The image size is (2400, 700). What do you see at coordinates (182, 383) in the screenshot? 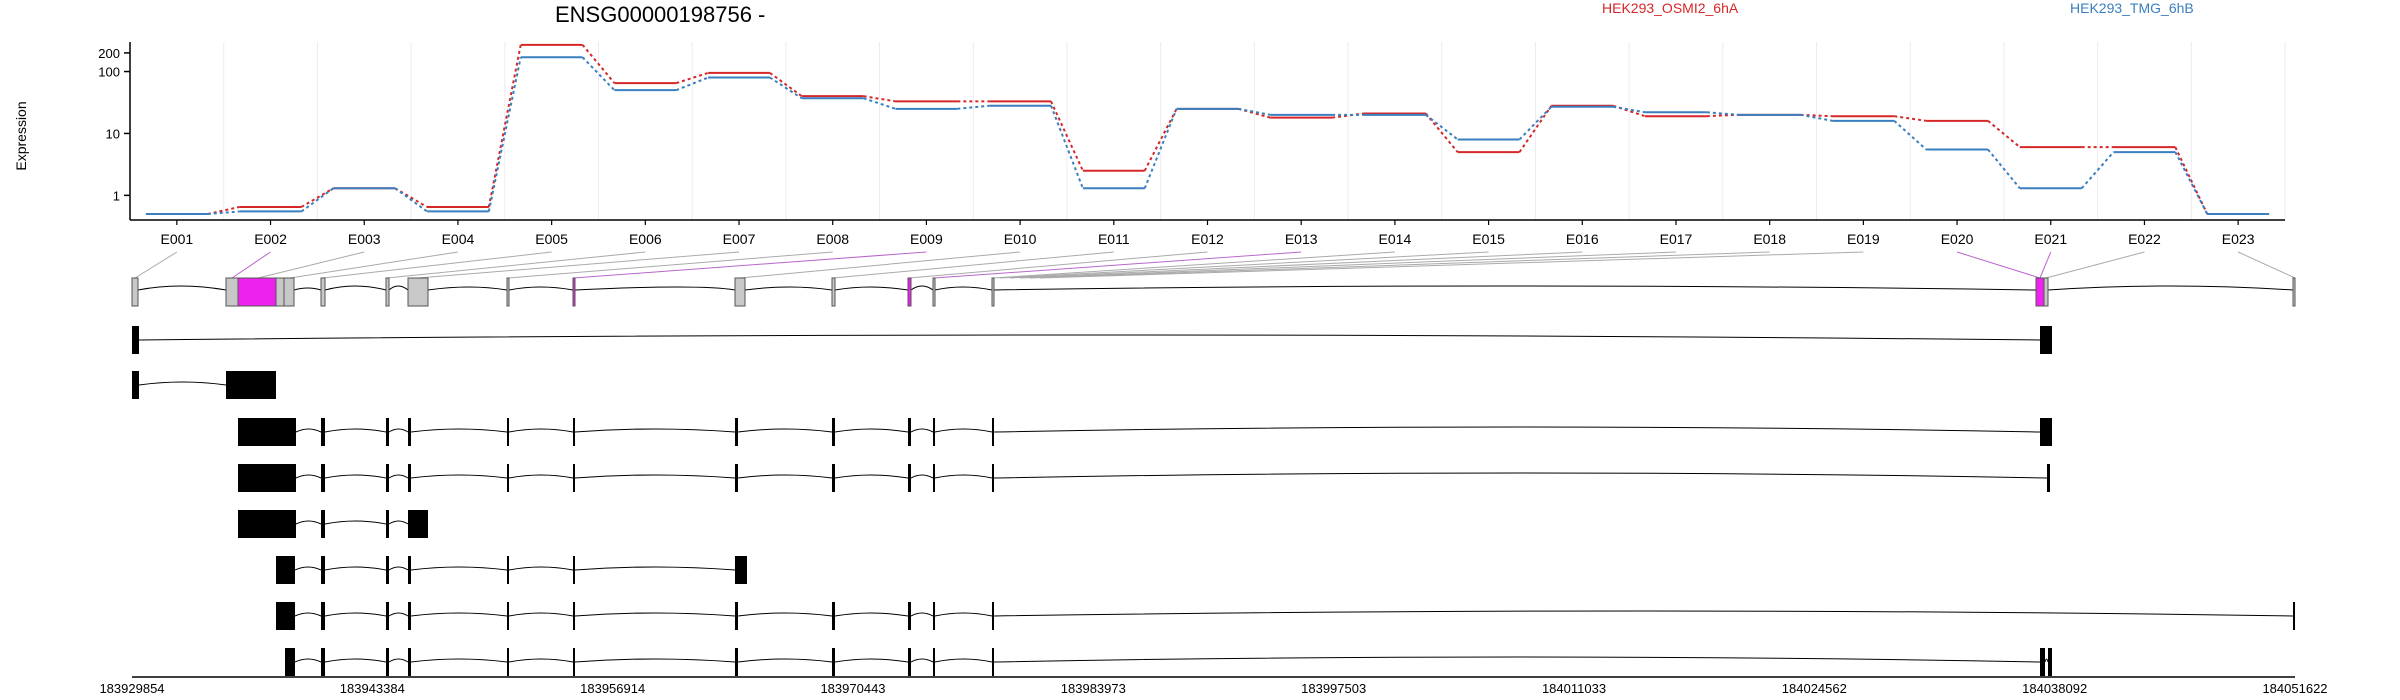
I see `transcript-1-intron` at bounding box center [182, 383].